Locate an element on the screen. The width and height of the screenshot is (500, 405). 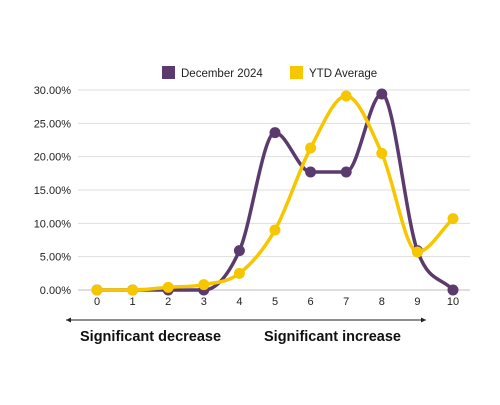
legend-item: December 2024 is located at coordinates (212, 73).